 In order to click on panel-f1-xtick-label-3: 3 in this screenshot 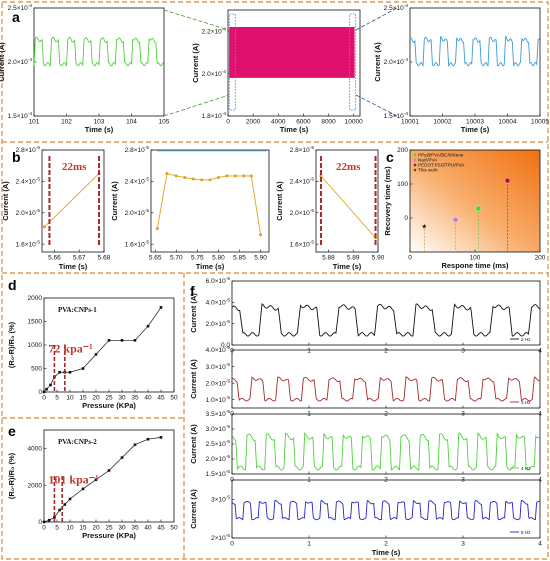, I will do `click(463, 351)`.